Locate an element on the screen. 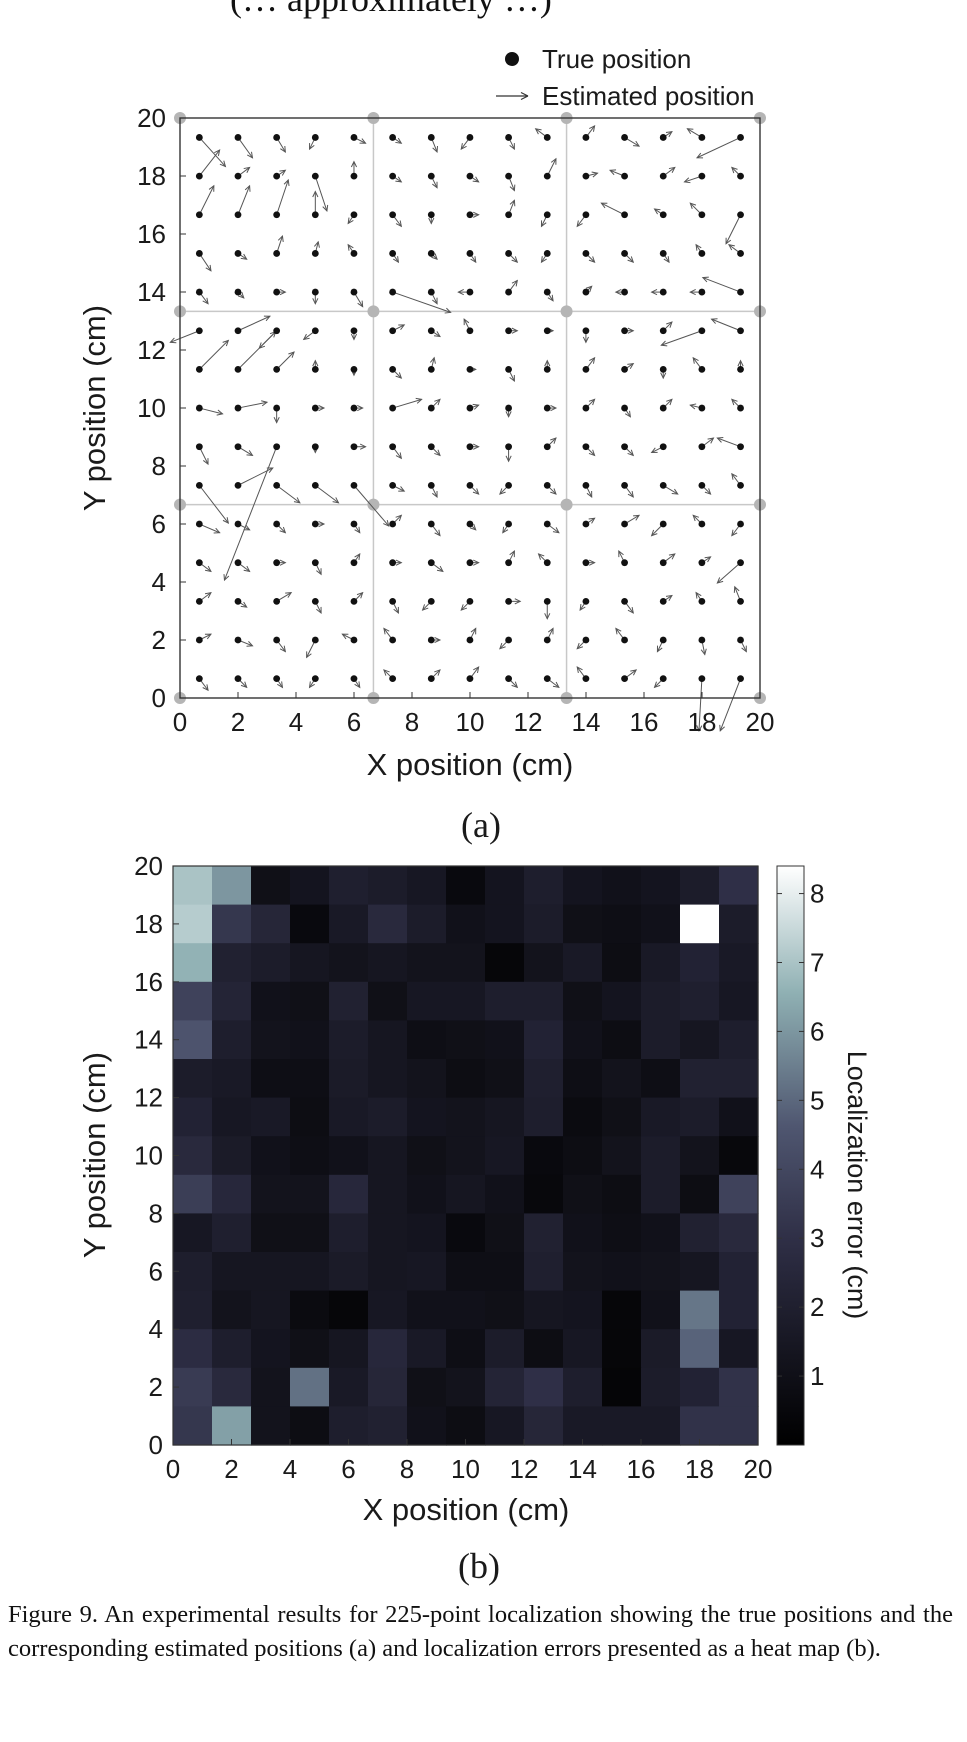 The height and width of the screenshot is (1742, 967). panel-a-legend: True position Estimated position is located at coordinates (625, 77).